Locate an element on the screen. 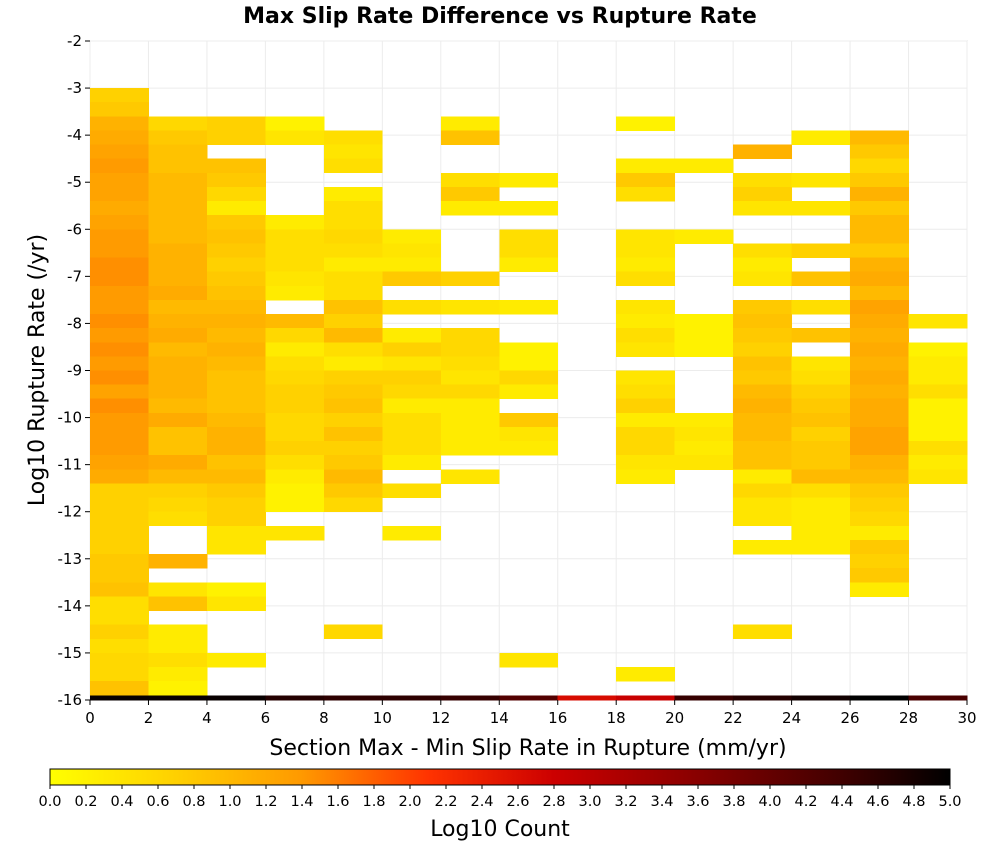 This screenshot has height=850, width=1000. x-tick-label: 0 is located at coordinates (90, 718).